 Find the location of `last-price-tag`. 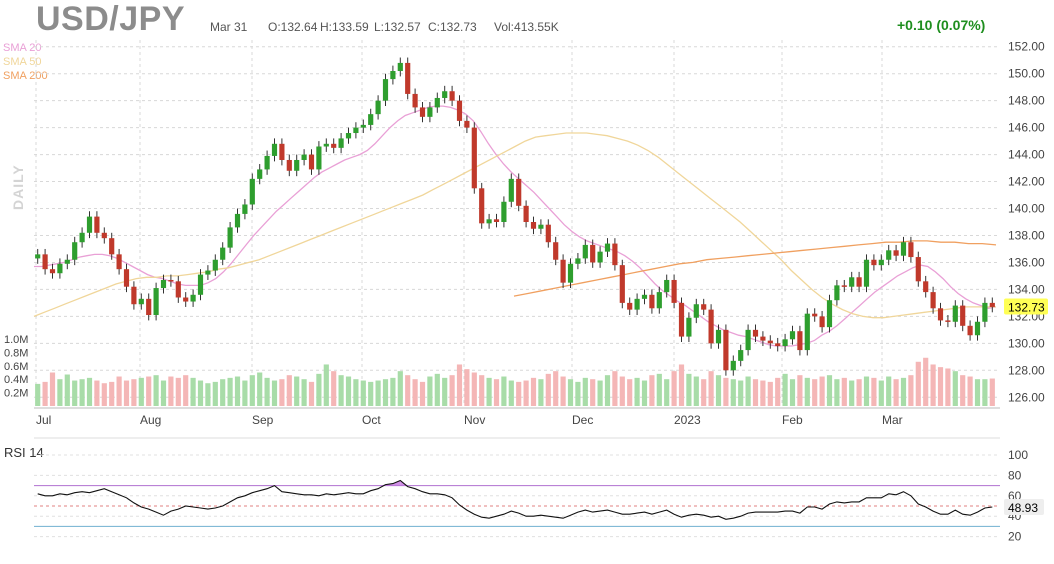

last-price-tag is located at coordinates (1026, 306).